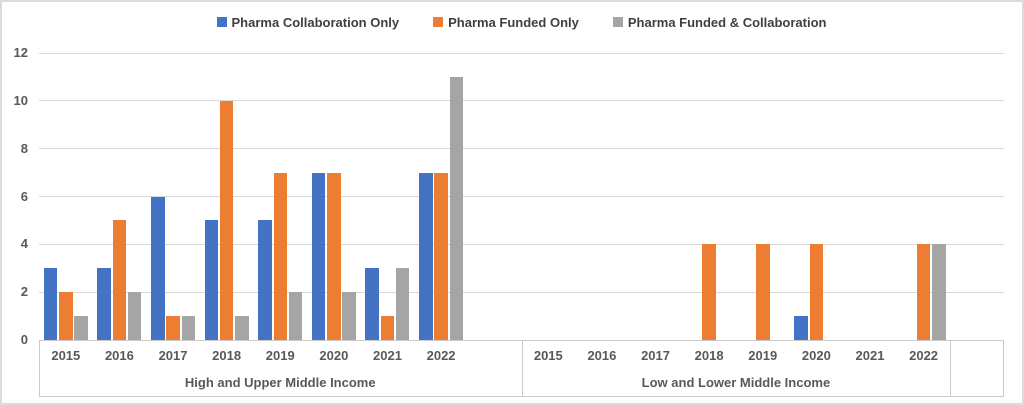 The width and height of the screenshot is (1024, 405). I want to click on y-axis-tick-label: 12, so click(20, 52).